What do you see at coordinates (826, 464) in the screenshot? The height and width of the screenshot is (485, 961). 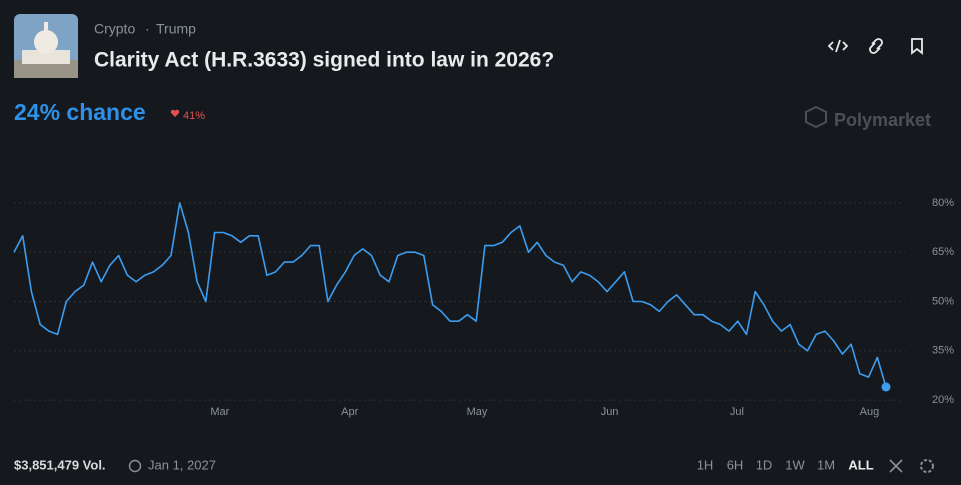 I see `range-button: 1M` at bounding box center [826, 464].